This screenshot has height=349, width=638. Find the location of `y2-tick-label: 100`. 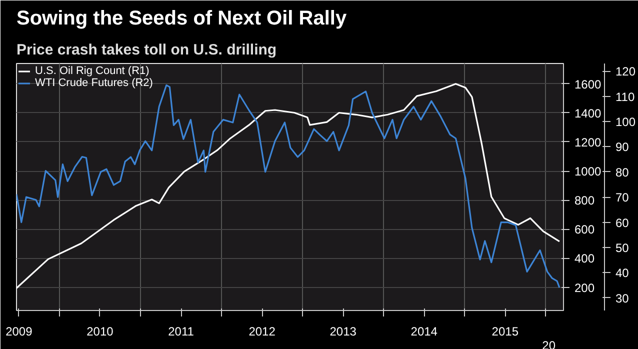

y2-tick-label: 100 is located at coordinates (626, 121).